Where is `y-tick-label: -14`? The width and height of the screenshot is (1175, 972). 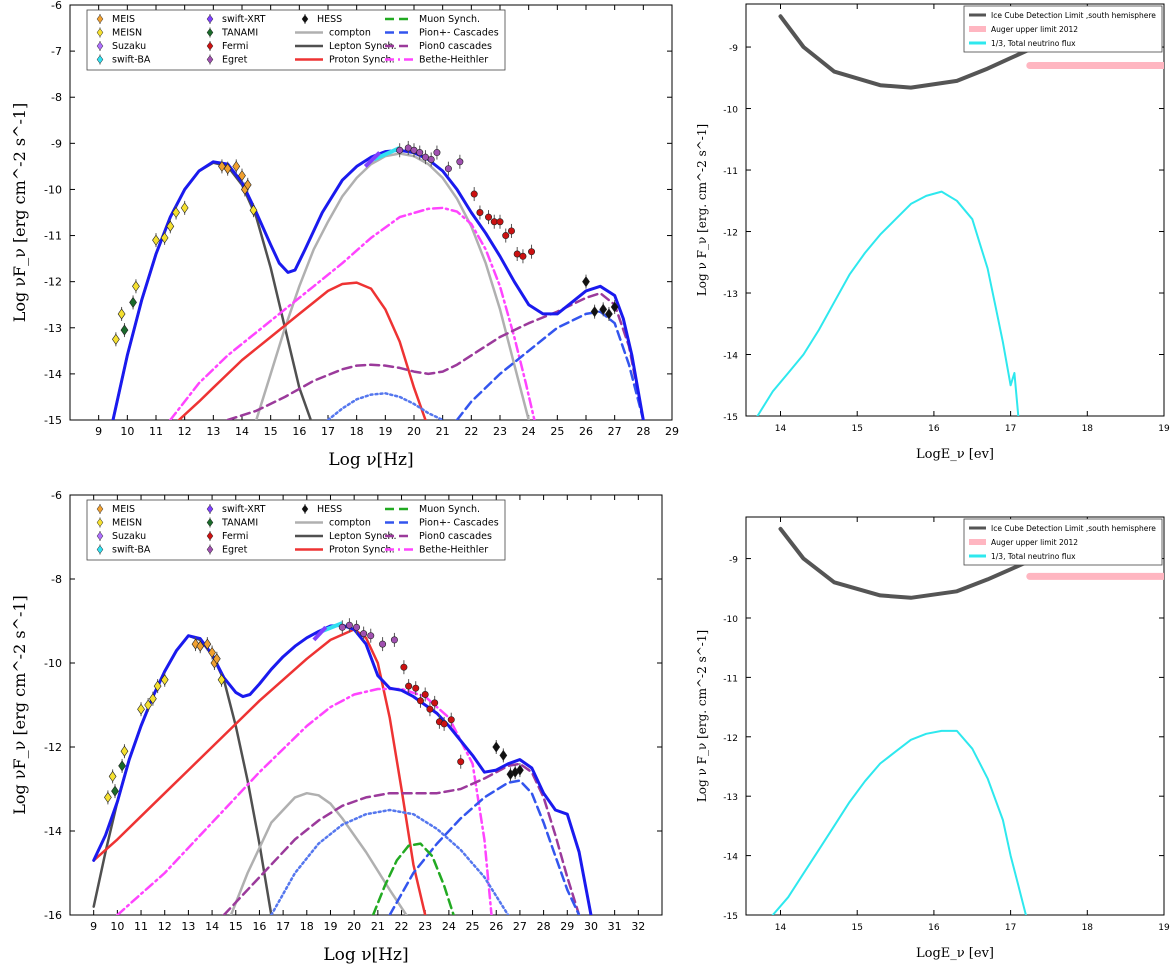 y-tick-label: -14 is located at coordinates (53, 374).